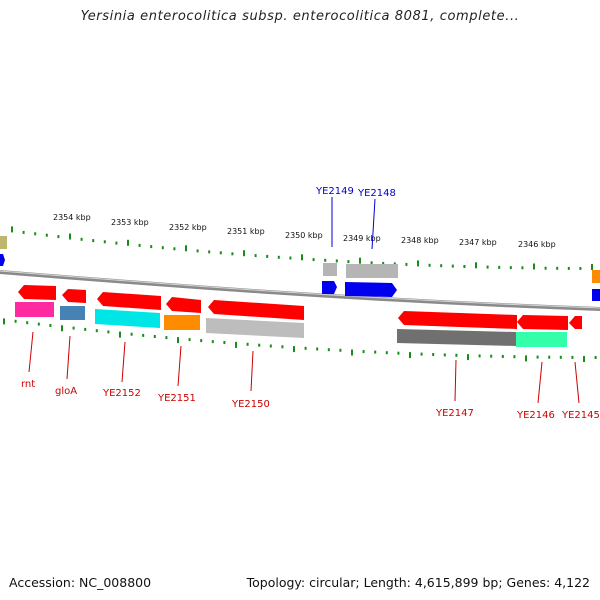 The width and height of the screenshot is (600, 600). I want to click on product-gray-ye2148, so click(372, 271).